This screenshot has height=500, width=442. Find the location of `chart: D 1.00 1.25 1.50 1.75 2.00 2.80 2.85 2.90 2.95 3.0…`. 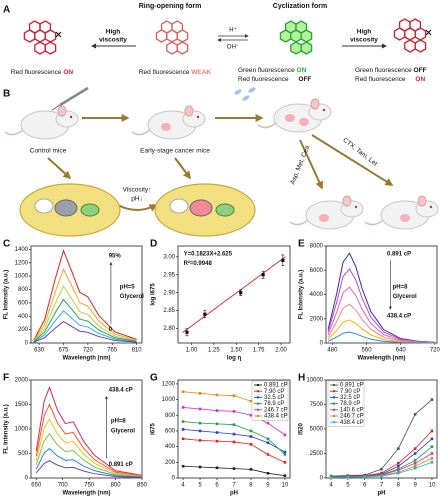

chart: D 1.00 1.25 1.50 1.75 2.00 2.80 2.85 2.90 2.95 3.0… is located at coordinates (220, 300).